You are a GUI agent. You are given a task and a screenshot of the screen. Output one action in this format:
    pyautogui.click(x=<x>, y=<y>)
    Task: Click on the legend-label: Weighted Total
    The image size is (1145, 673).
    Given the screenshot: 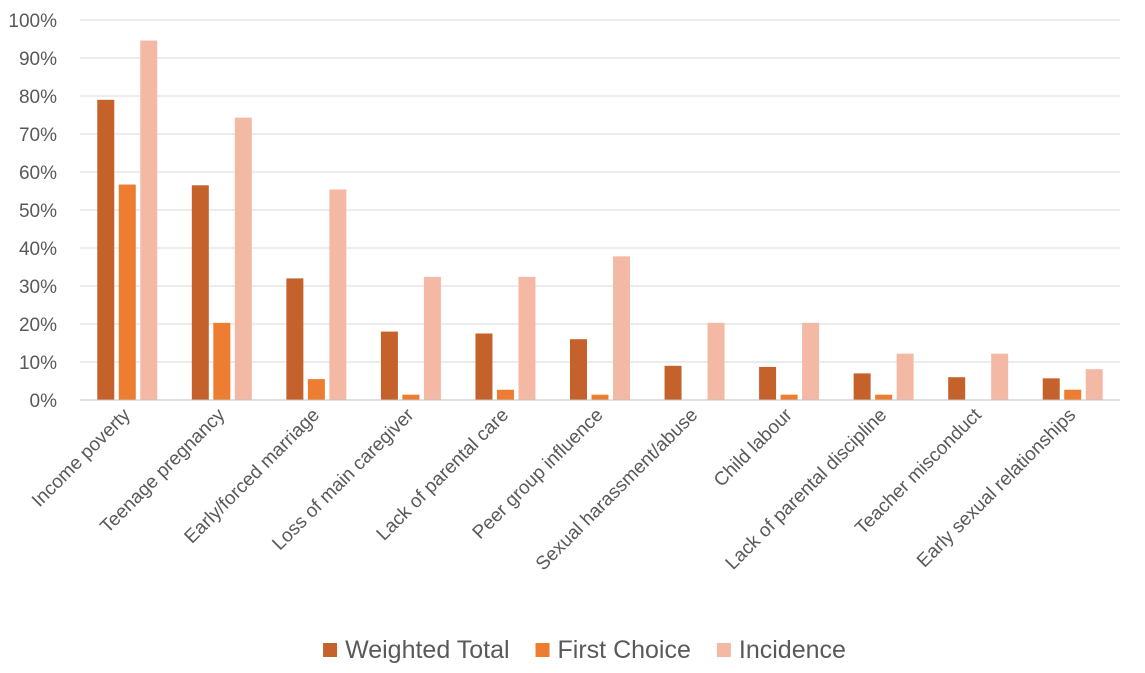 What is the action you would take?
    pyautogui.click(x=427, y=650)
    